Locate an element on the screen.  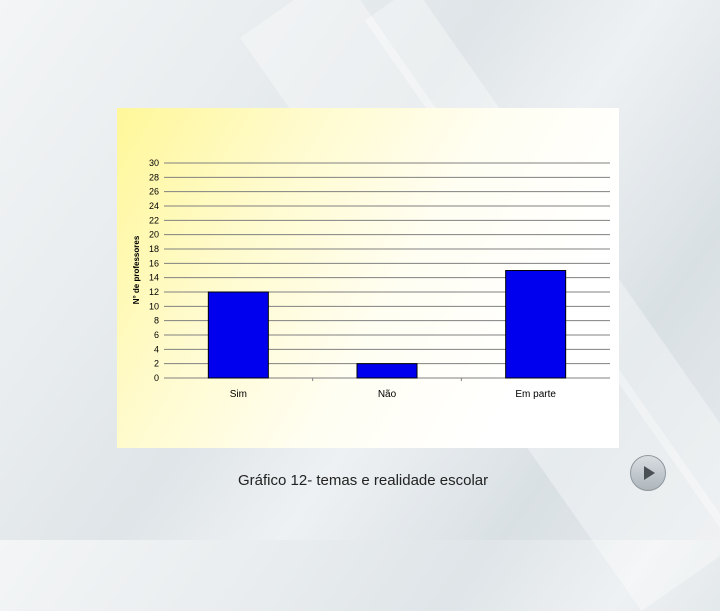
y-tick-label: 28 is located at coordinates (154, 177).